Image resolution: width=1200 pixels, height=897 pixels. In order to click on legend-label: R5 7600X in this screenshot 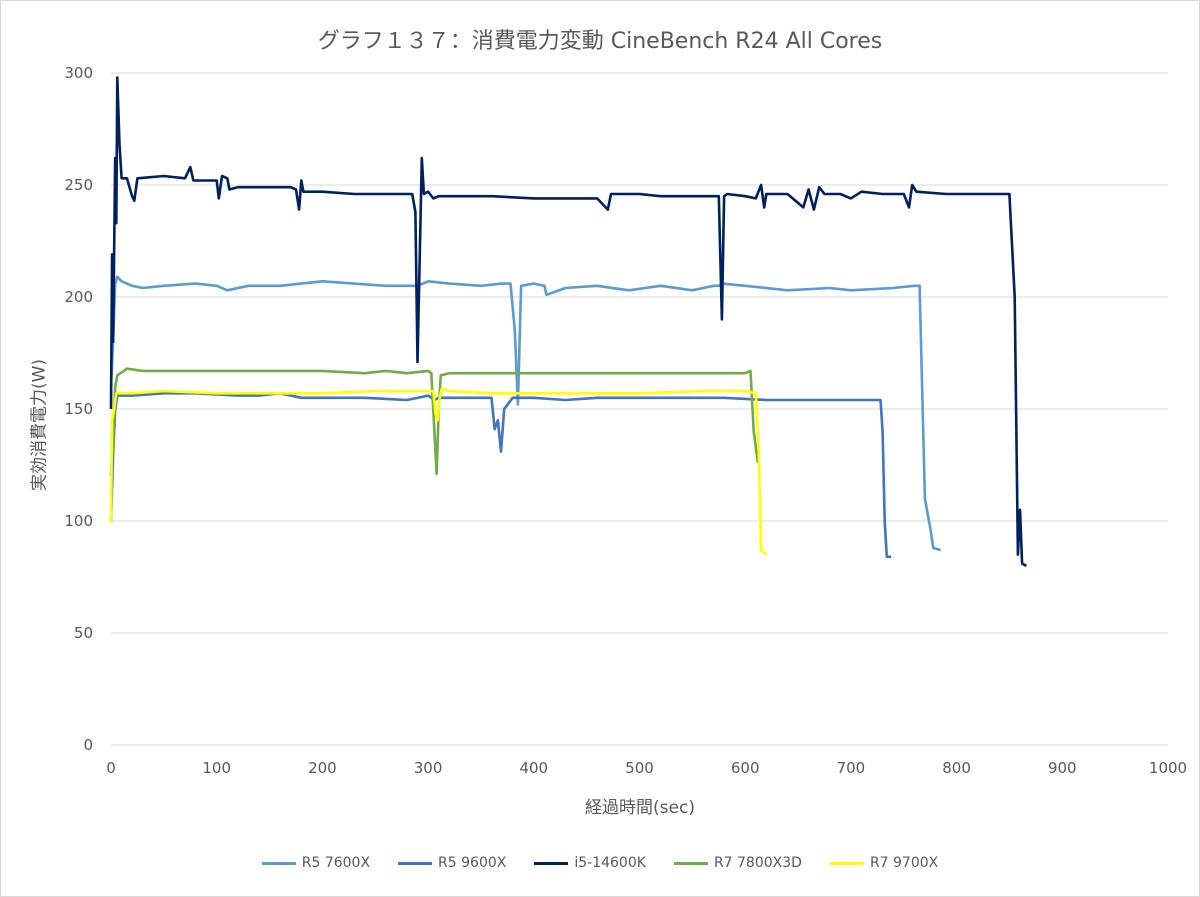, I will do `click(336, 863)`.